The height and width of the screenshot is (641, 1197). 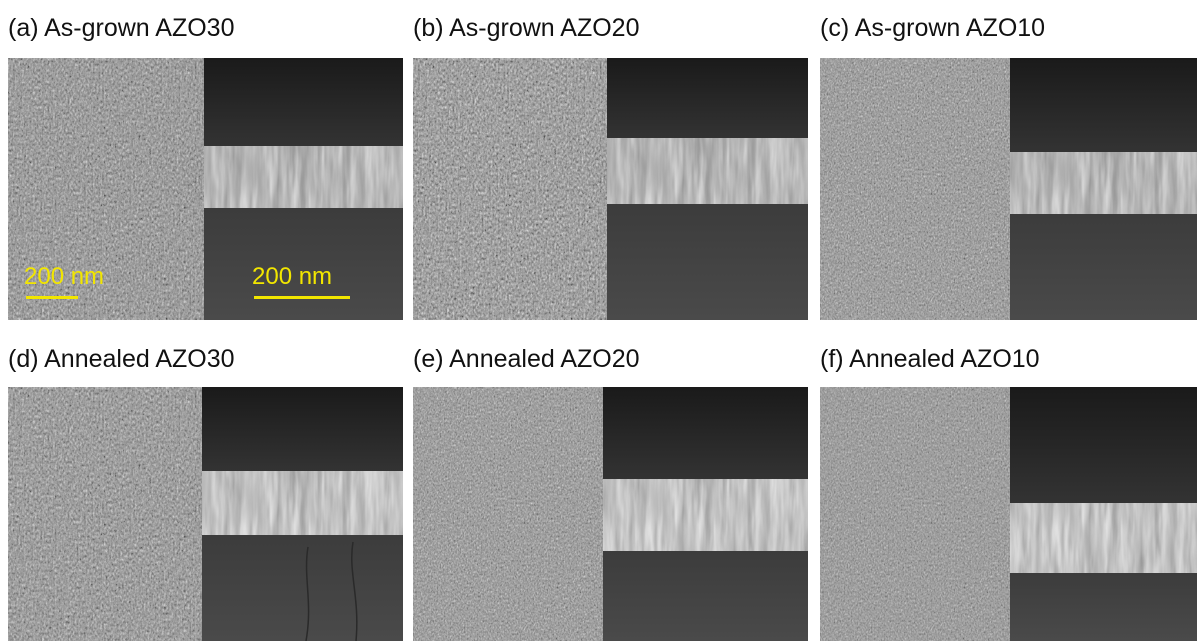 What do you see at coordinates (933, 28) in the screenshot?
I see `panel-title: (c) As-grown AZO10` at bounding box center [933, 28].